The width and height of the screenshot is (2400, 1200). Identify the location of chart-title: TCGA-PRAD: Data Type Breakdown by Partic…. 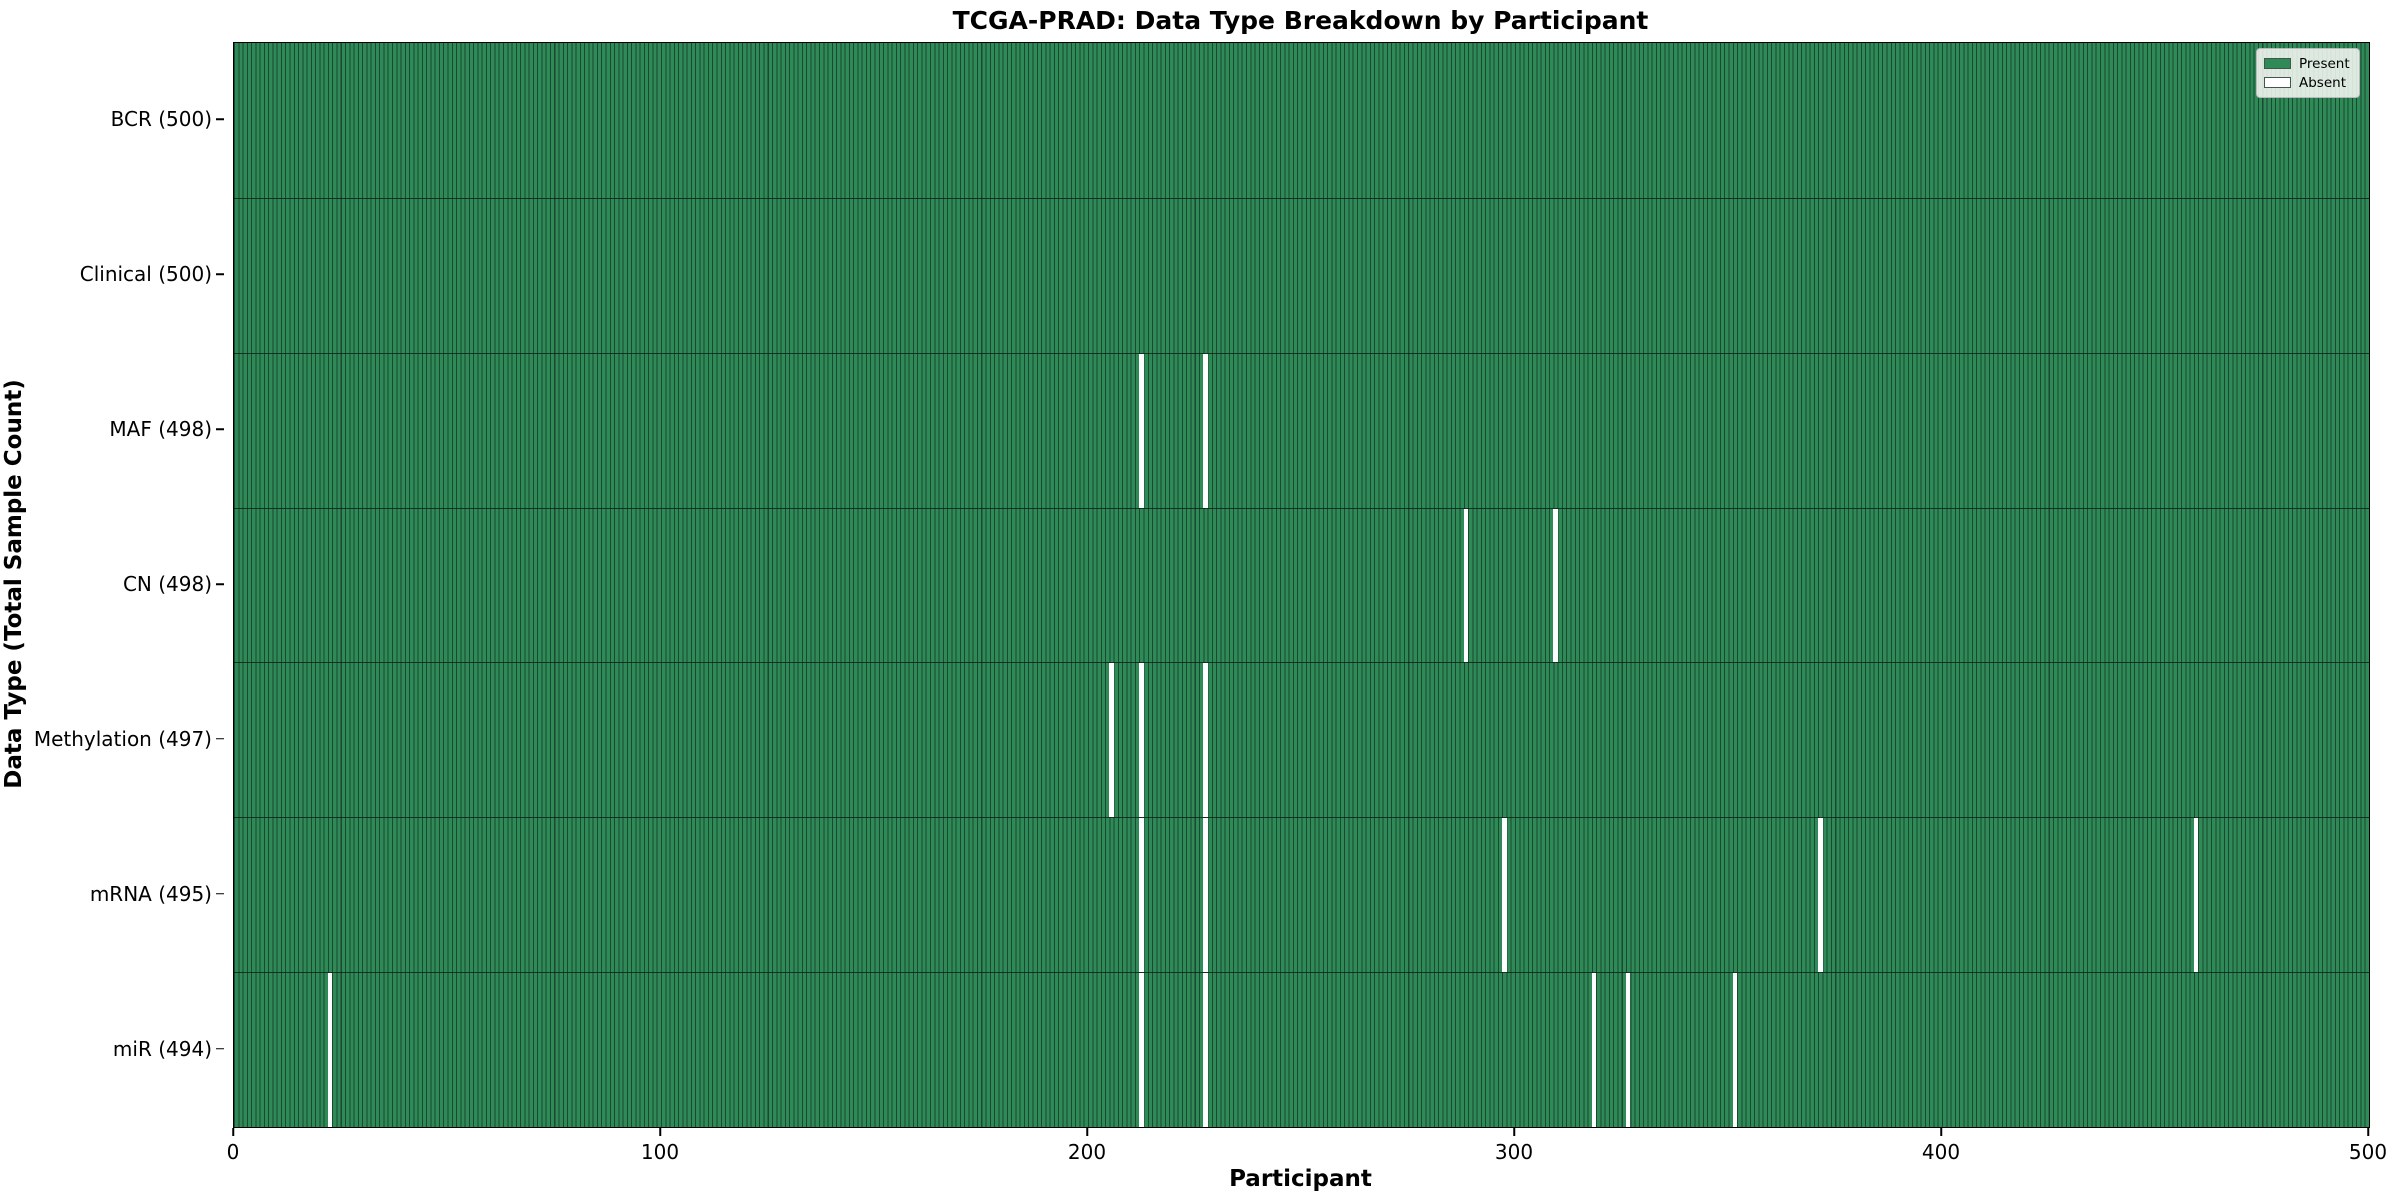
(1300, 20).